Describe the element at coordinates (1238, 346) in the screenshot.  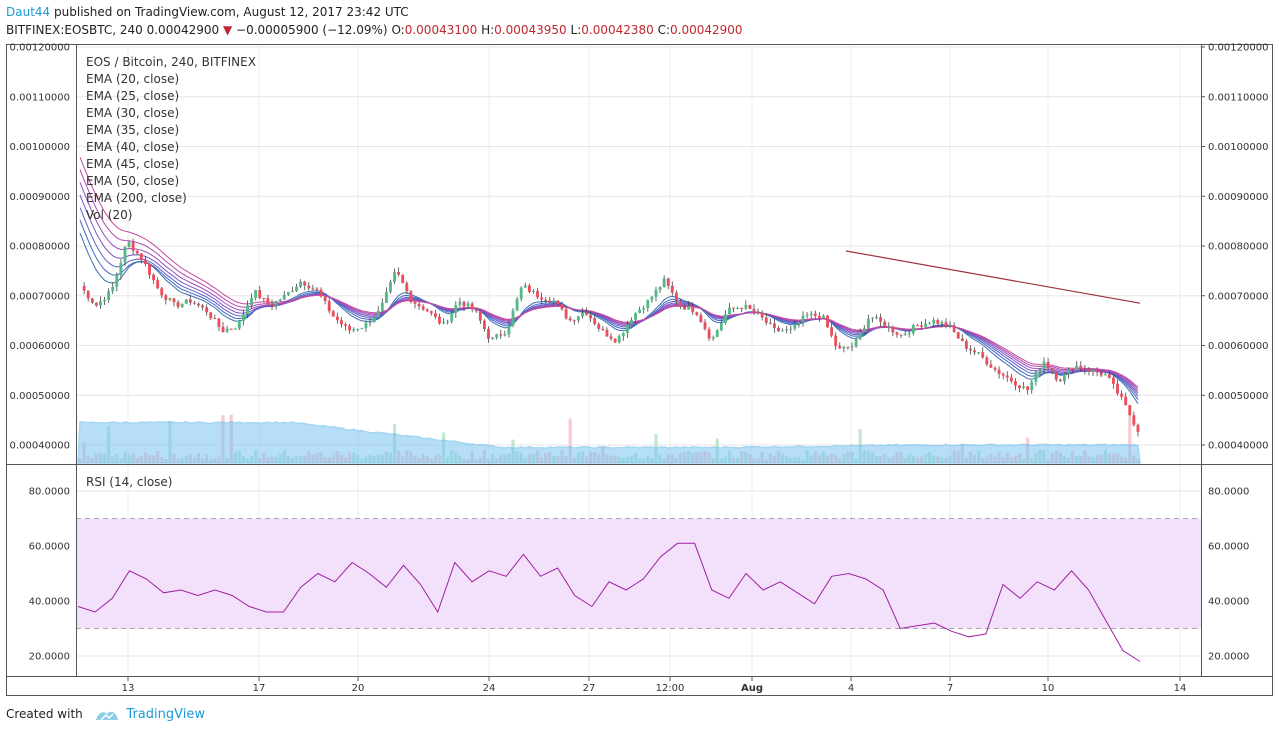
I see `price-tick-right: 0.00060000` at that location.